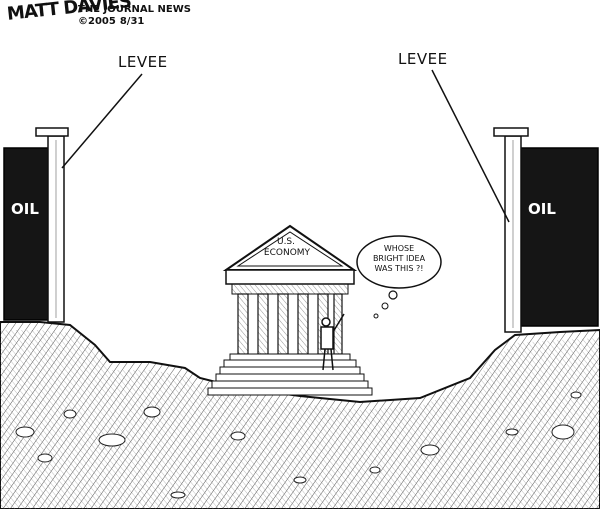 The height and width of the screenshot is (509, 600). I want to click on speech-line-2: BRIGHT IDEA, so click(399, 258).